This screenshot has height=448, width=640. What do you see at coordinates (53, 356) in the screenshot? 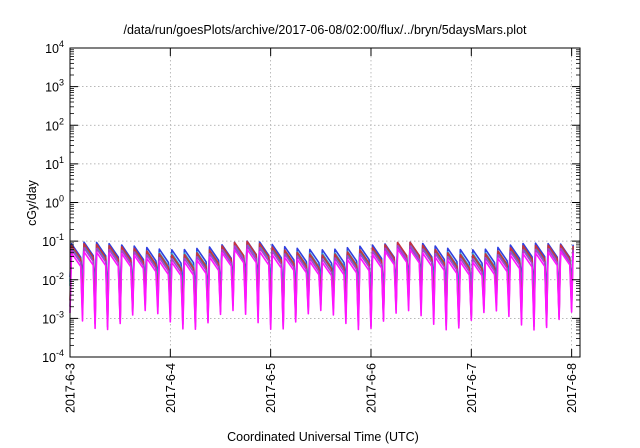
I see `y-tick-label: 10⁻⁴` at bounding box center [53, 356].